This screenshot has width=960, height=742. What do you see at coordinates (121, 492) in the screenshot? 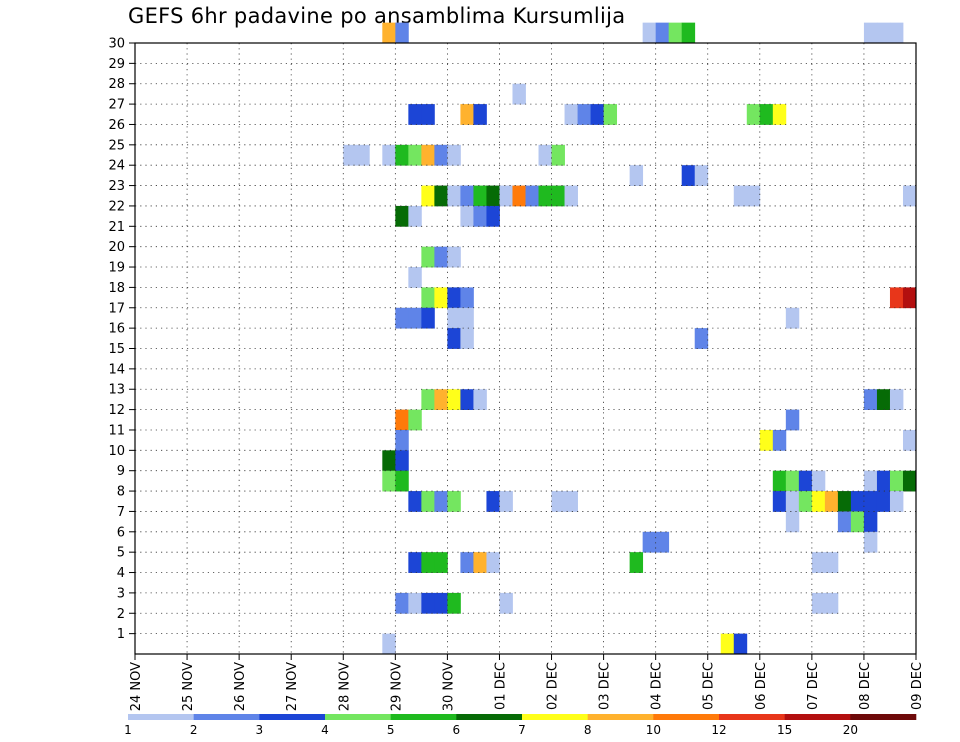
I see `y-tick-label: 8` at bounding box center [121, 492].